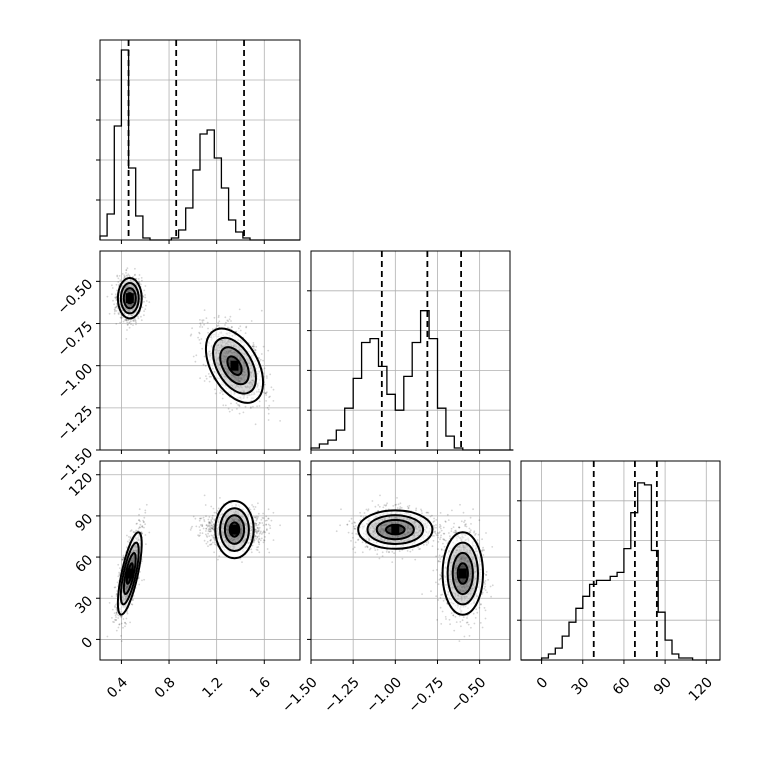 The image size is (760, 760). I want to click on panel-frame, so click(410, 350).